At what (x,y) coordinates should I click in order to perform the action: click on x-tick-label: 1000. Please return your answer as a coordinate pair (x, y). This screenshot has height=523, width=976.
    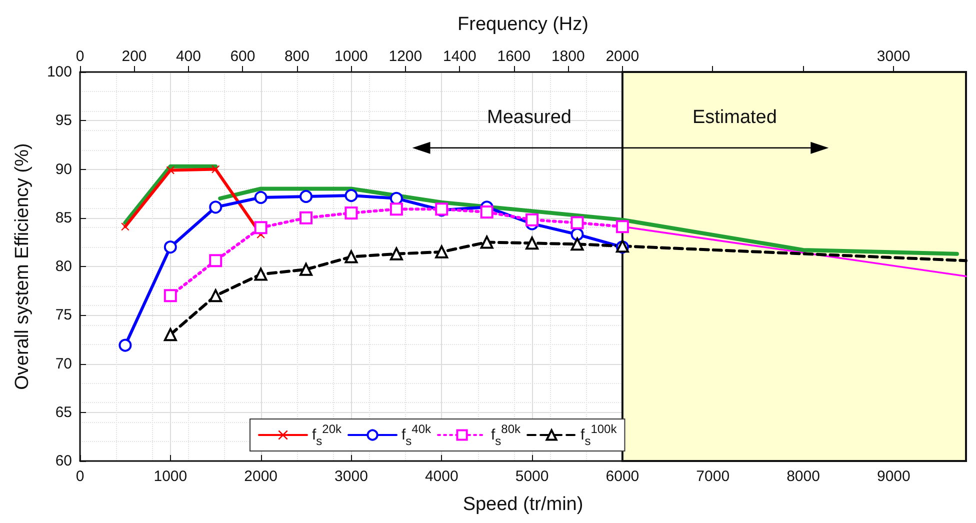
    Looking at the image, I should click on (171, 476).